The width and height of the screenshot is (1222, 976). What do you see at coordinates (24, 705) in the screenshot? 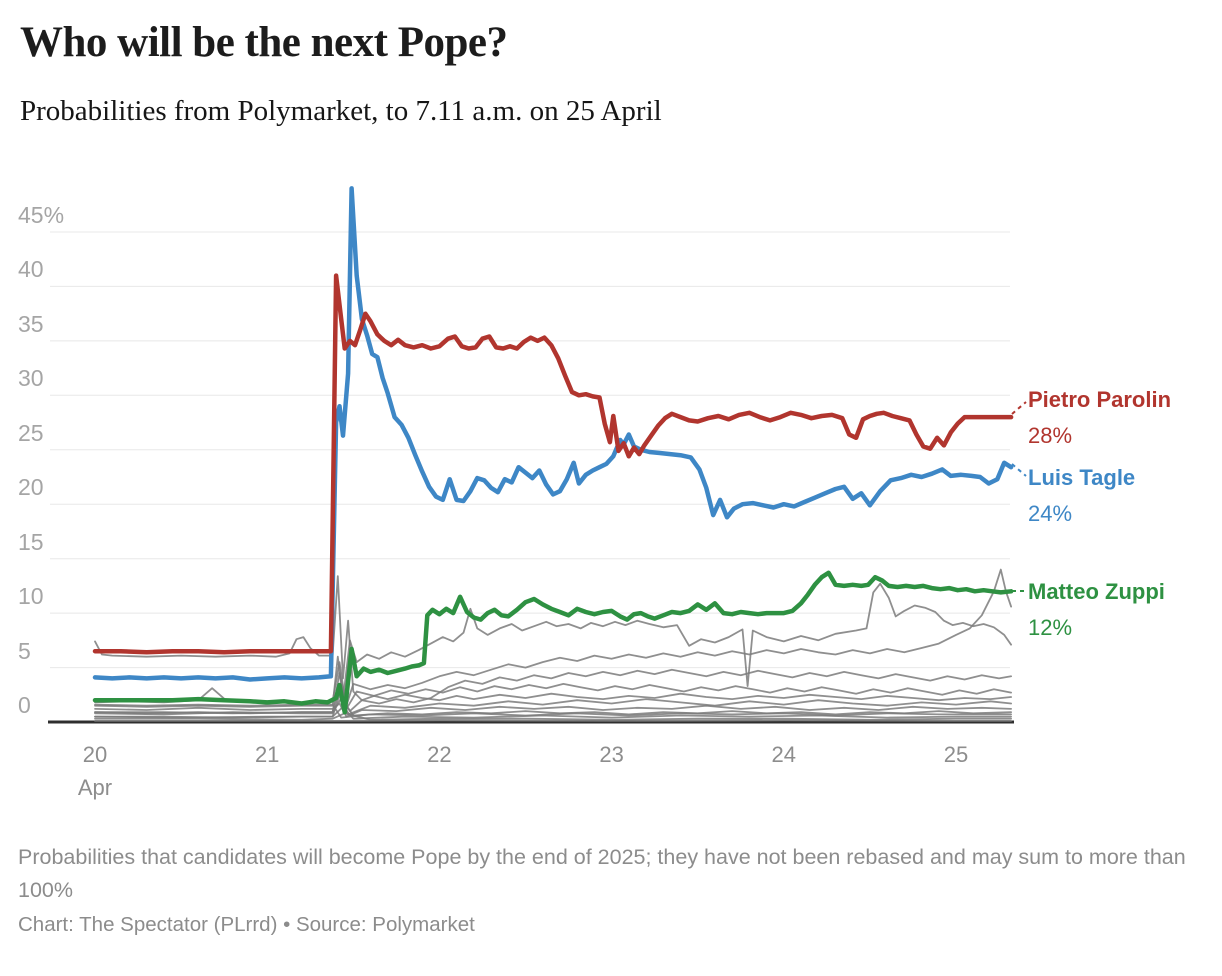
I see `y-axis-label: 0` at bounding box center [24, 705].